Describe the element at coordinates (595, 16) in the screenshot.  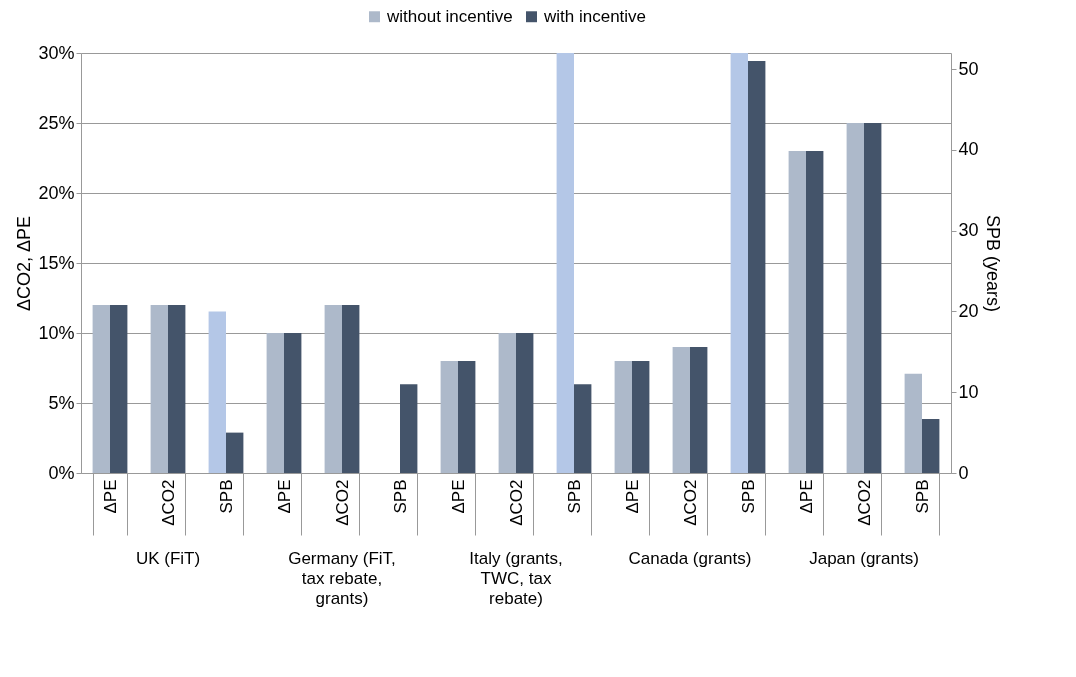
I see `legend-label: with incentive` at that location.